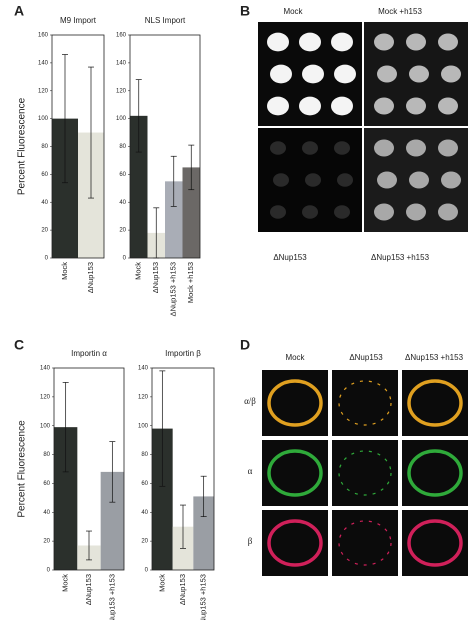  Describe the element at coordinates (43, 36) in the screenshot. I see `y-tick-label: 160` at that location.